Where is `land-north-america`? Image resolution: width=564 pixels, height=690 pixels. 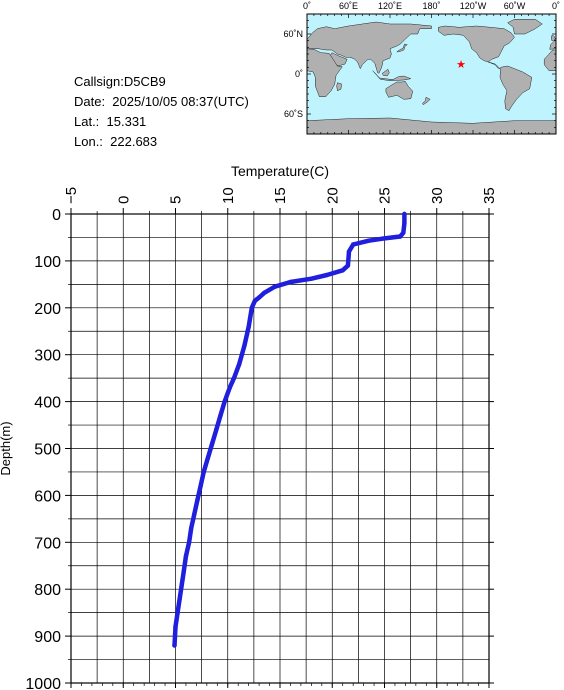 land-north-america is located at coordinates (476, 47).